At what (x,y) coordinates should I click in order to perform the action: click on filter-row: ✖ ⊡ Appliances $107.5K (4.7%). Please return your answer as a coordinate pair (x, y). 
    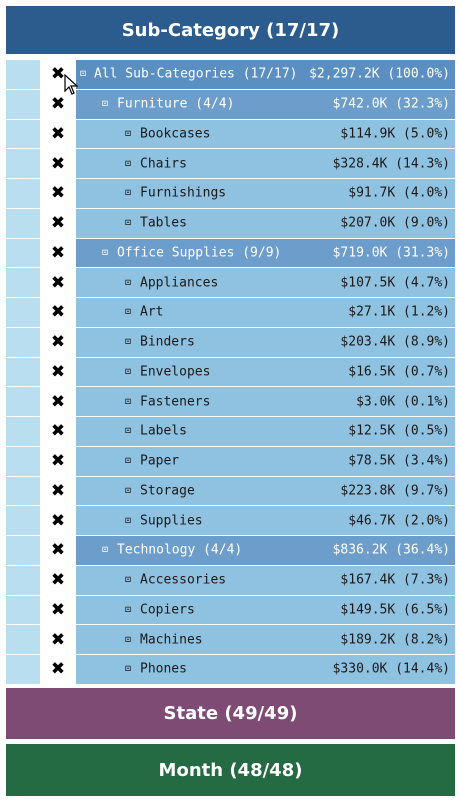
    Looking at the image, I should click on (230, 283).